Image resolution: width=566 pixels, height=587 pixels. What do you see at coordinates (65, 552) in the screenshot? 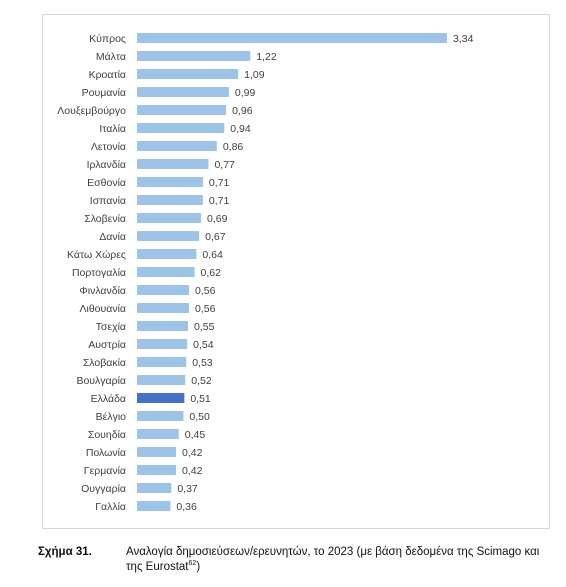
I see `caption-number: Σχήμα 31.` at bounding box center [65, 552].